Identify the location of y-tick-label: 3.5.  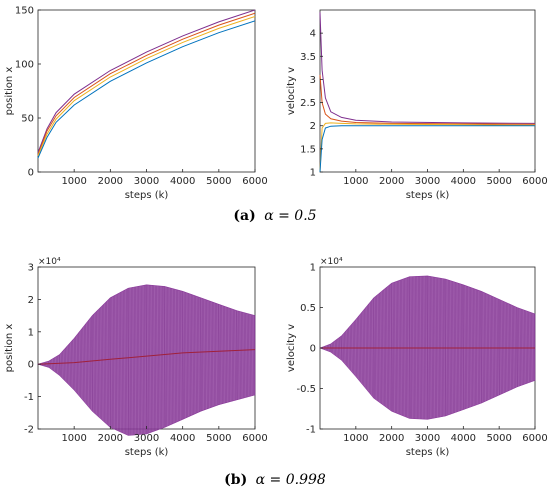
(308, 57).